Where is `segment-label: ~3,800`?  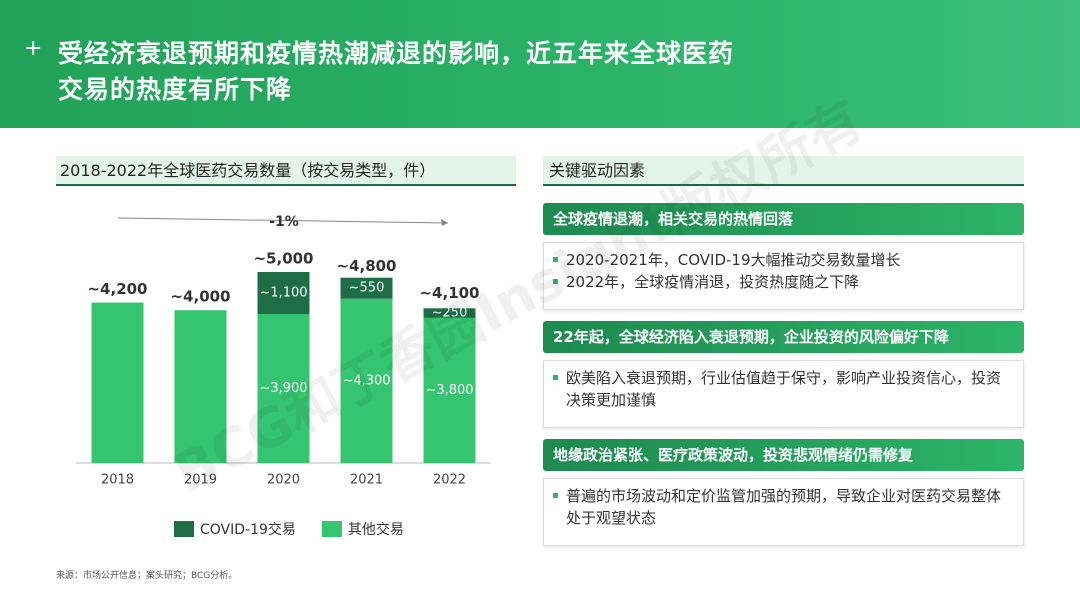 segment-label: ~3,800 is located at coordinates (449, 390).